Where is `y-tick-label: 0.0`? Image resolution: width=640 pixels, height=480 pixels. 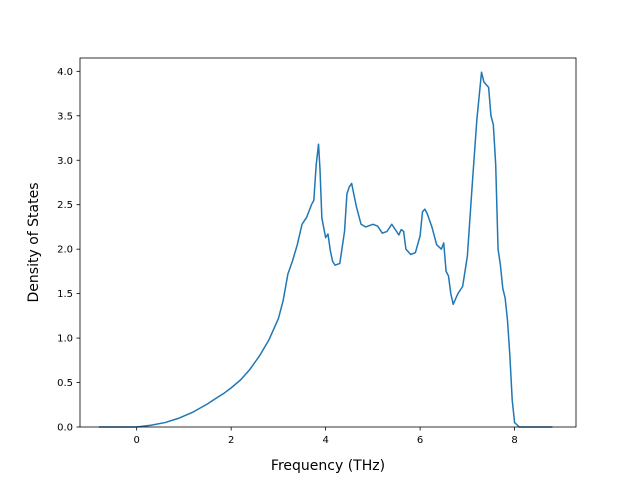
y-tick-label: 0.0 is located at coordinates (65, 428).